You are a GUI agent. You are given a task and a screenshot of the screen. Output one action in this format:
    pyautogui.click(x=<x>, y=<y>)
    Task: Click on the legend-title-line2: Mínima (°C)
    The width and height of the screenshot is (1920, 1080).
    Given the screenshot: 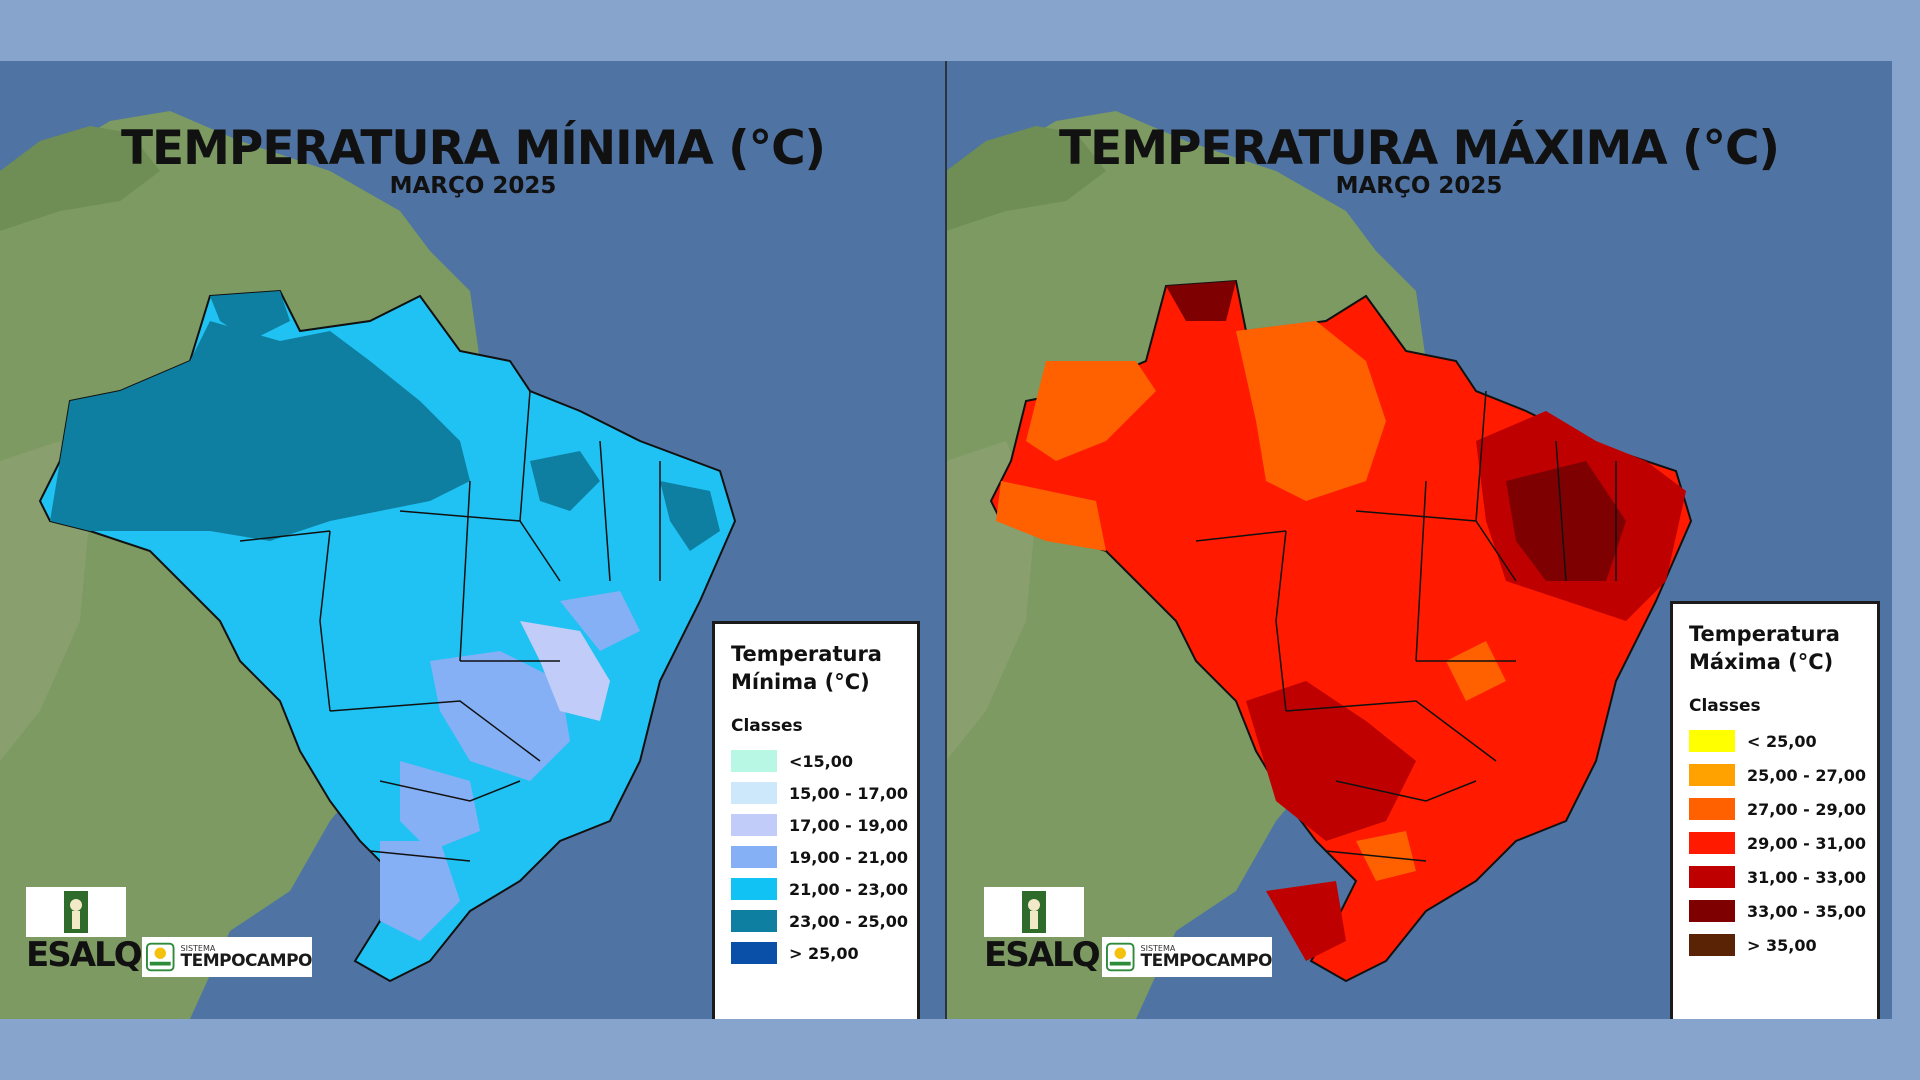 What is the action you would take?
    pyautogui.click(x=800, y=682)
    